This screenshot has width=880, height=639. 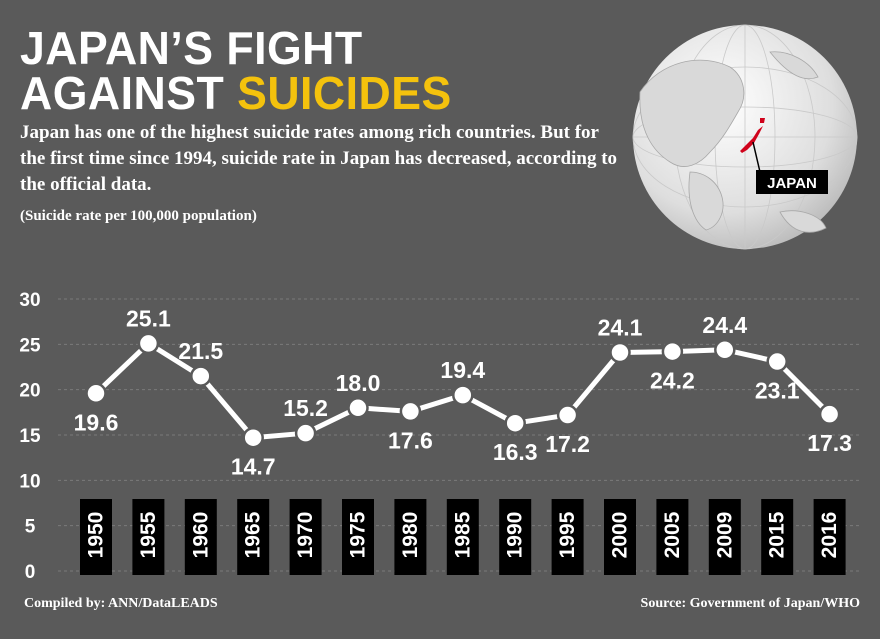 What do you see at coordinates (30, 527) in the screenshot?
I see `y-tick-label: 5` at bounding box center [30, 527].